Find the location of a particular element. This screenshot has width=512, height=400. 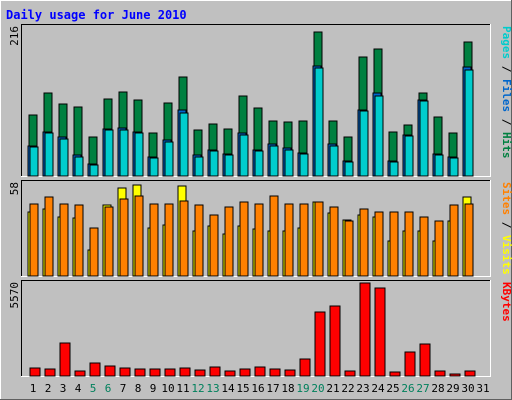

x-tick-label: 8 is located at coordinates (138, 388).